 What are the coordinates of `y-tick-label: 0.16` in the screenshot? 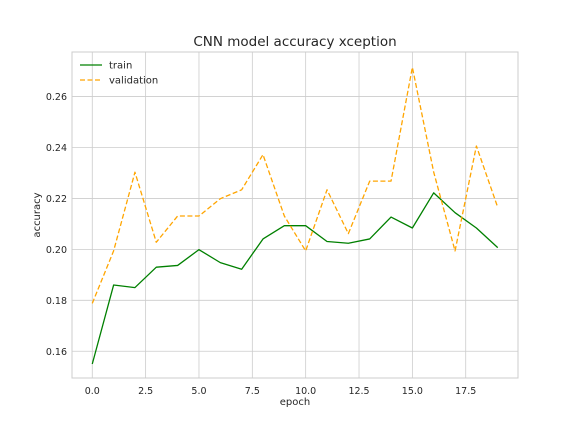 It's located at (56, 352).